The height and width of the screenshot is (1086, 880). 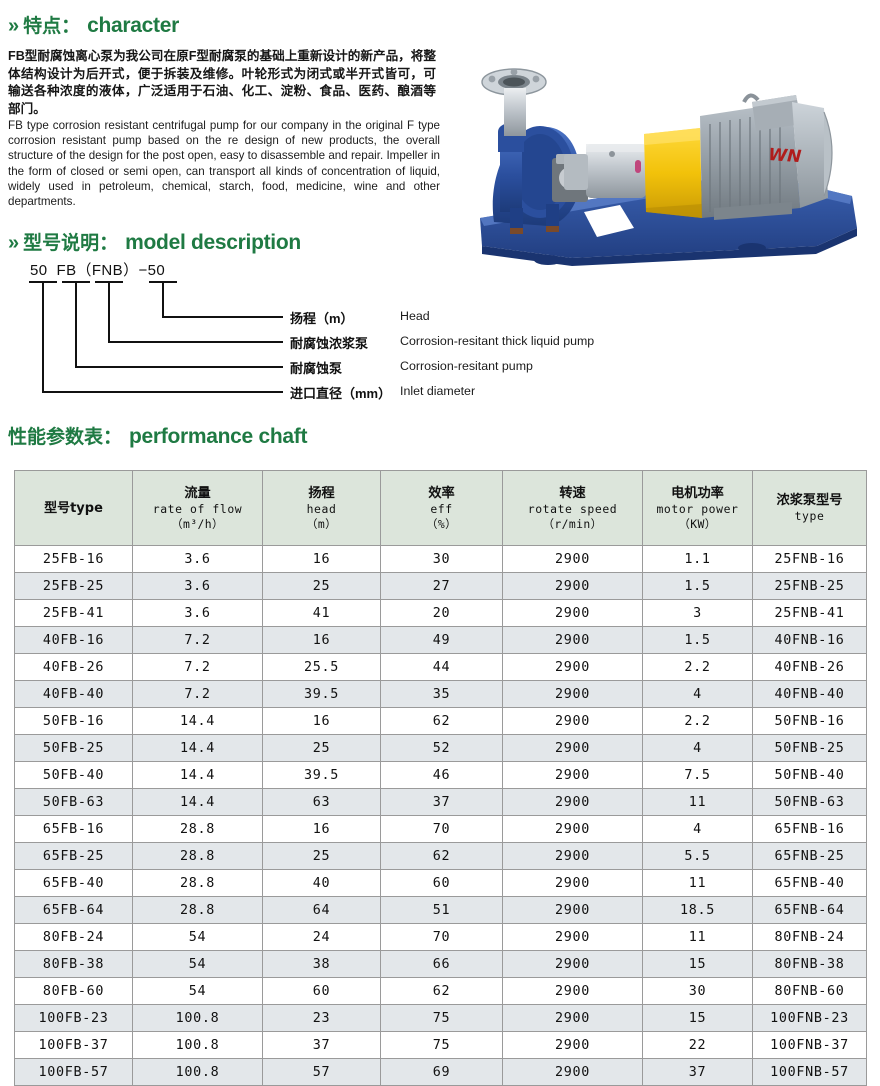 What do you see at coordinates (197, 508) in the screenshot?
I see `column-header-flow: 流量 rate of flow （m³/h）` at bounding box center [197, 508].